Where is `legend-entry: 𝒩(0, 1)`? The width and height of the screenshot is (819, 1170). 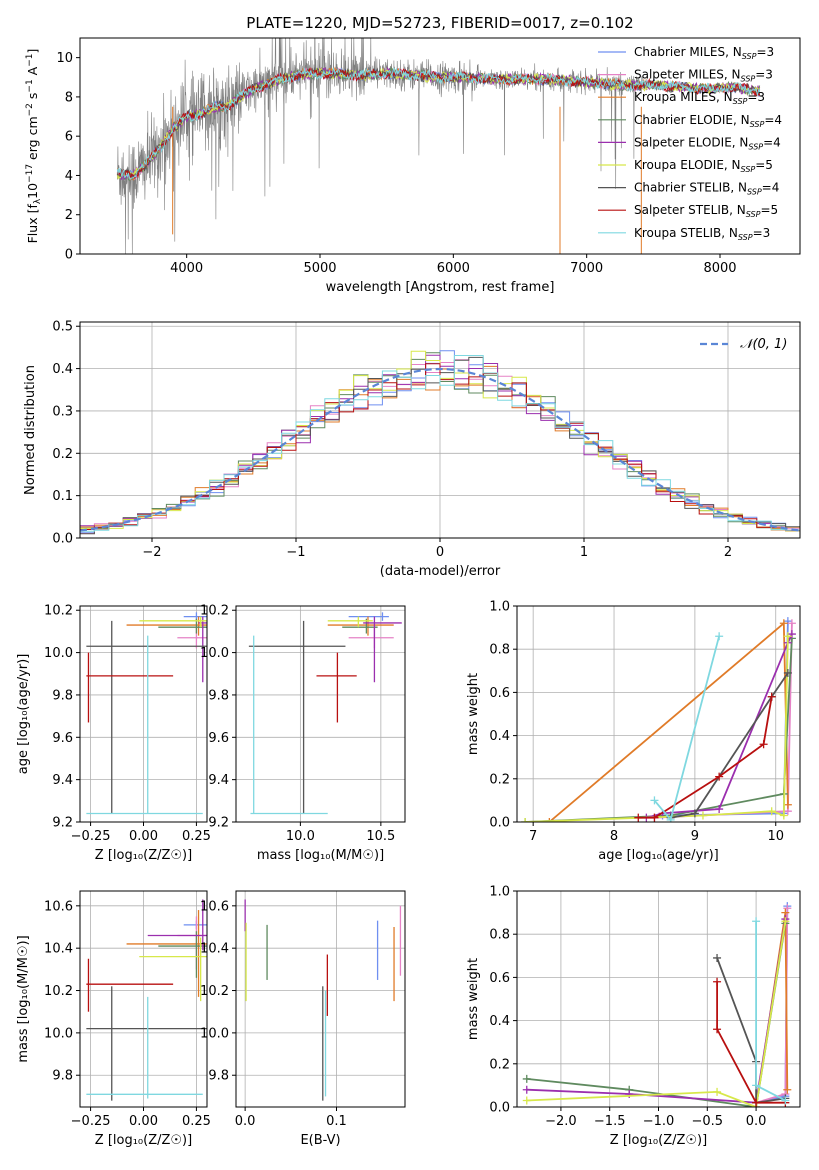
legend-entry: 𝒩(0, 1) is located at coordinates (763, 344).